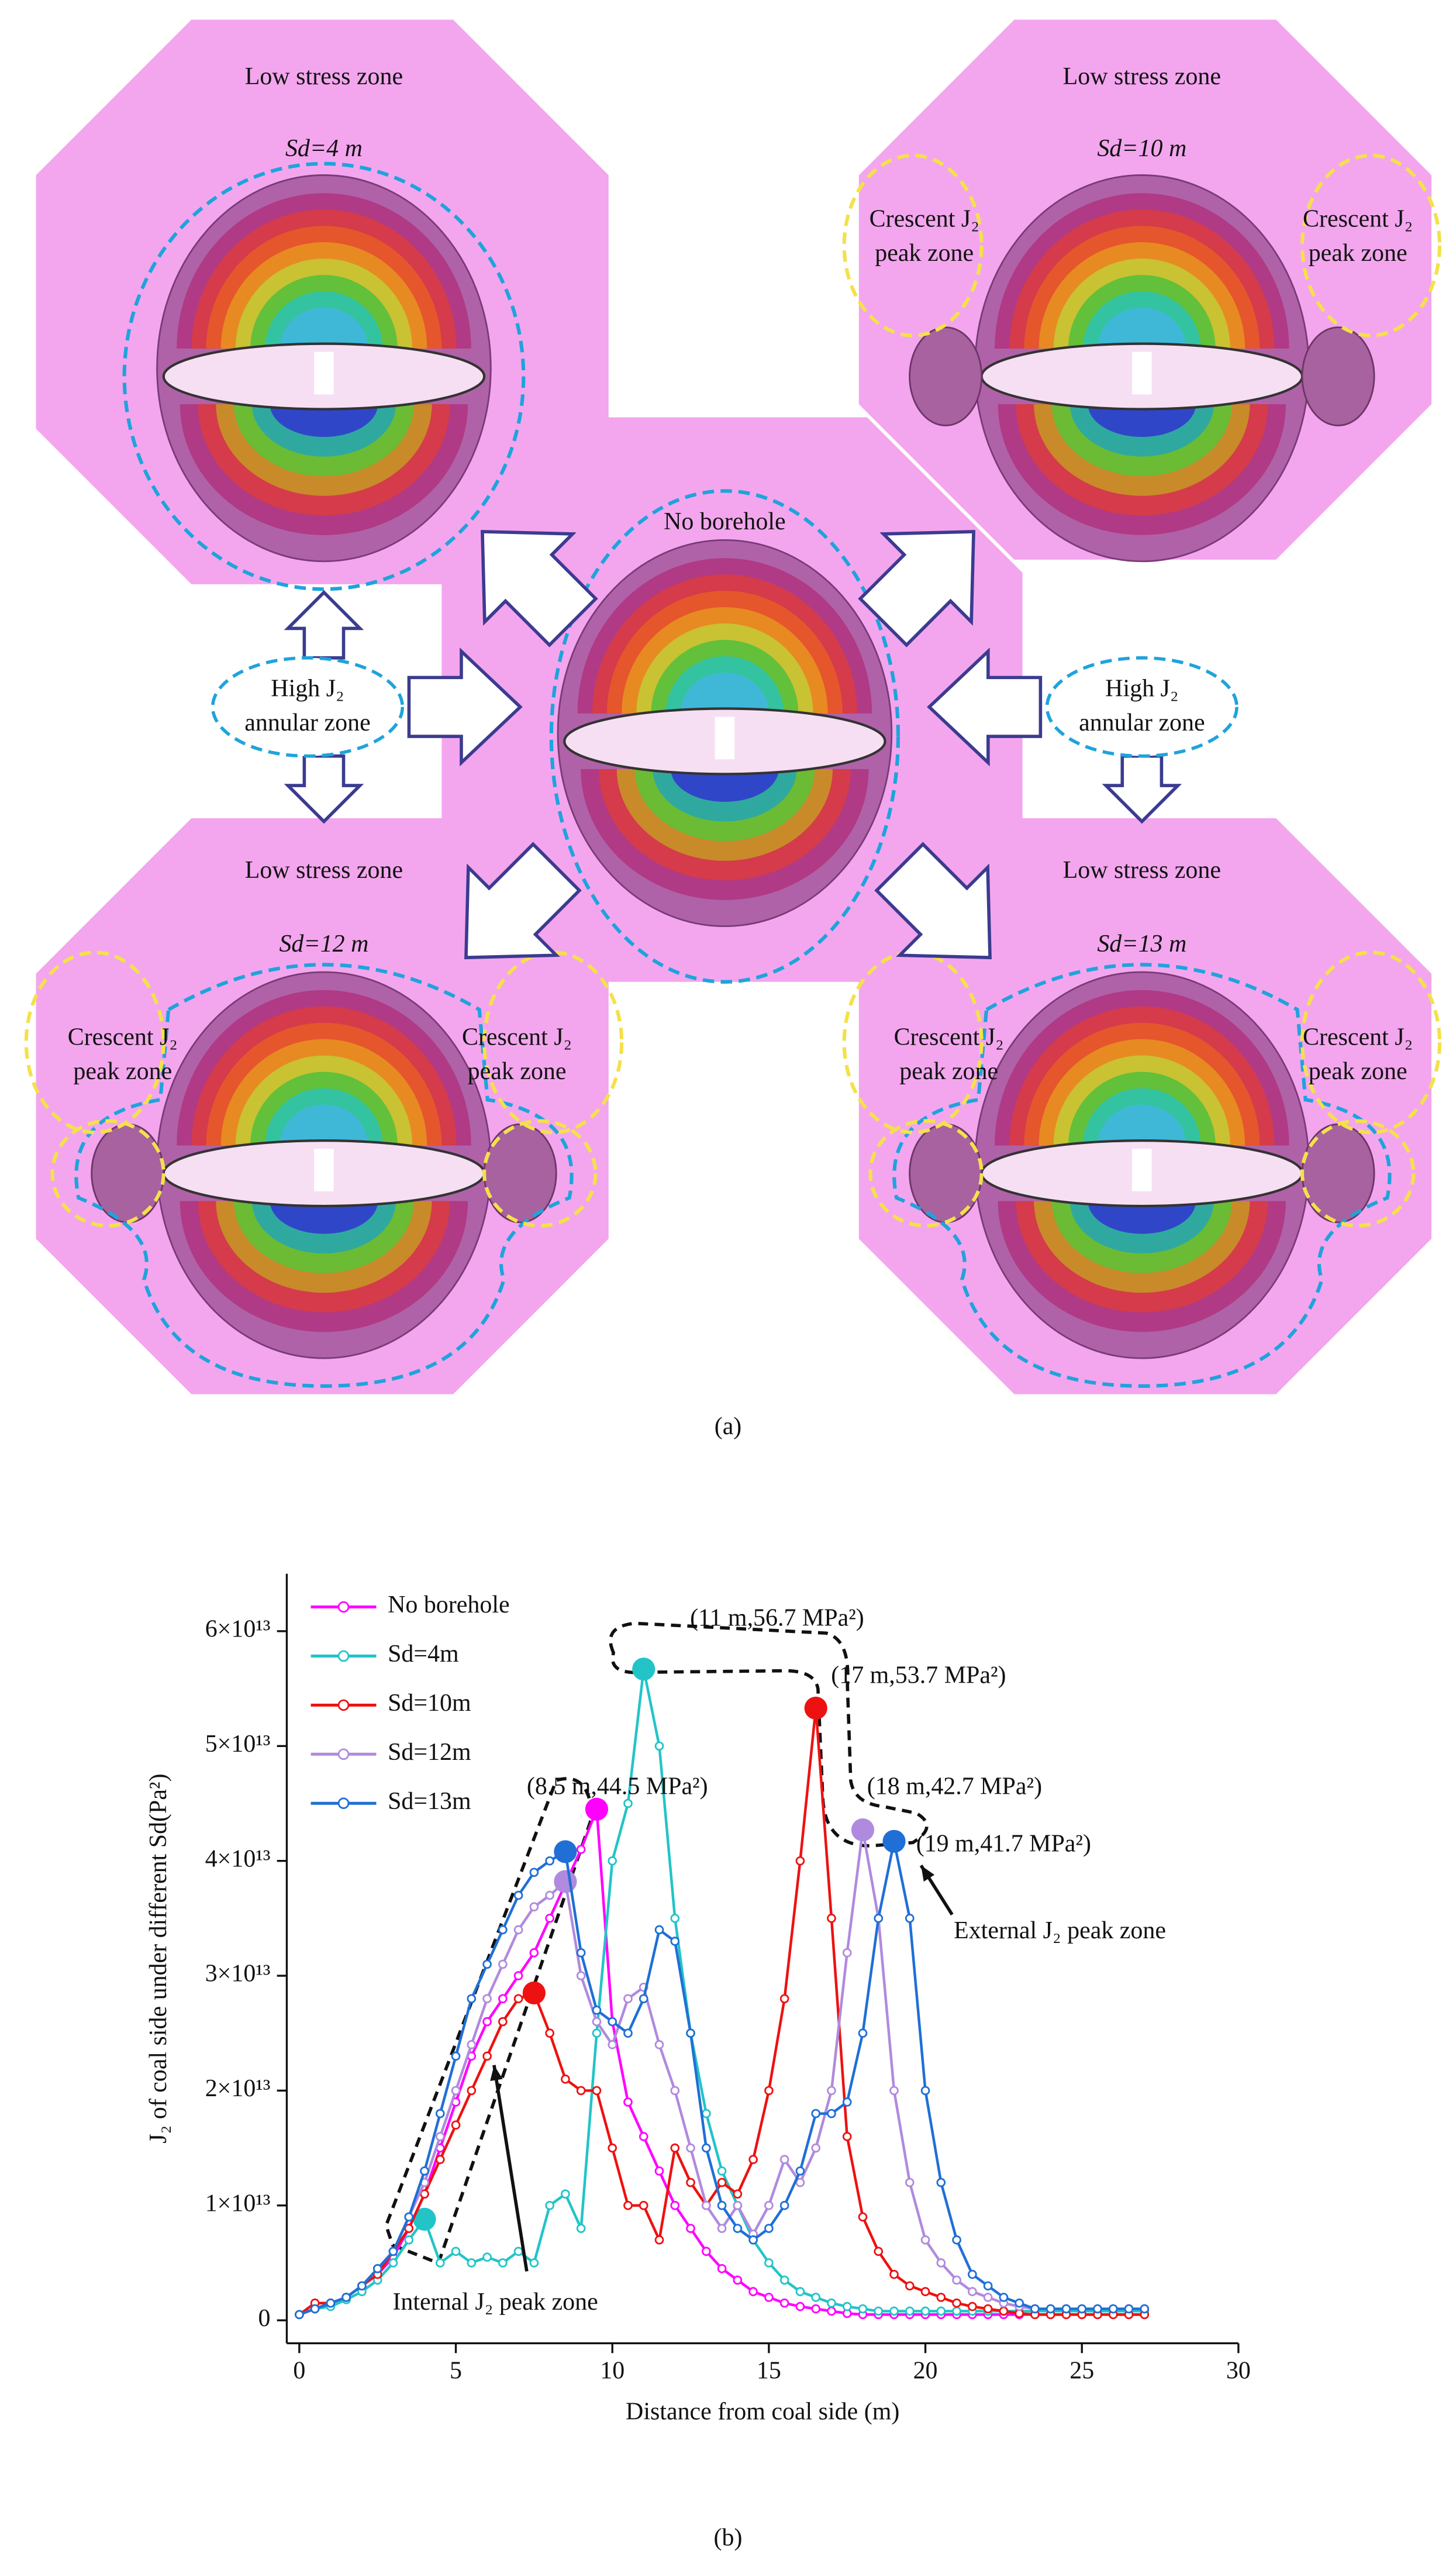 This screenshot has width=1456, height=2560. What do you see at coordinates (510, 2168) in the screenshot?
I see `annotation-arrow` at bounding box center [510, 2168].